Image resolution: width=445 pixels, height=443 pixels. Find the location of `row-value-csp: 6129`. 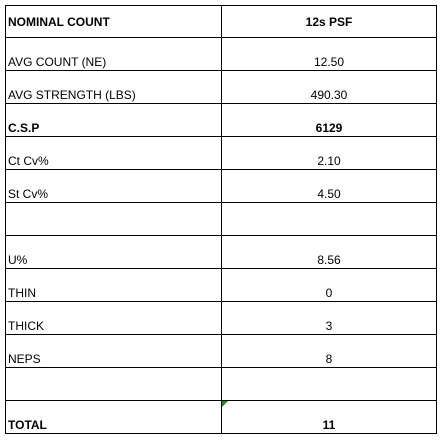

row-value-csp: 6129 is located at coordinates (329, 120).